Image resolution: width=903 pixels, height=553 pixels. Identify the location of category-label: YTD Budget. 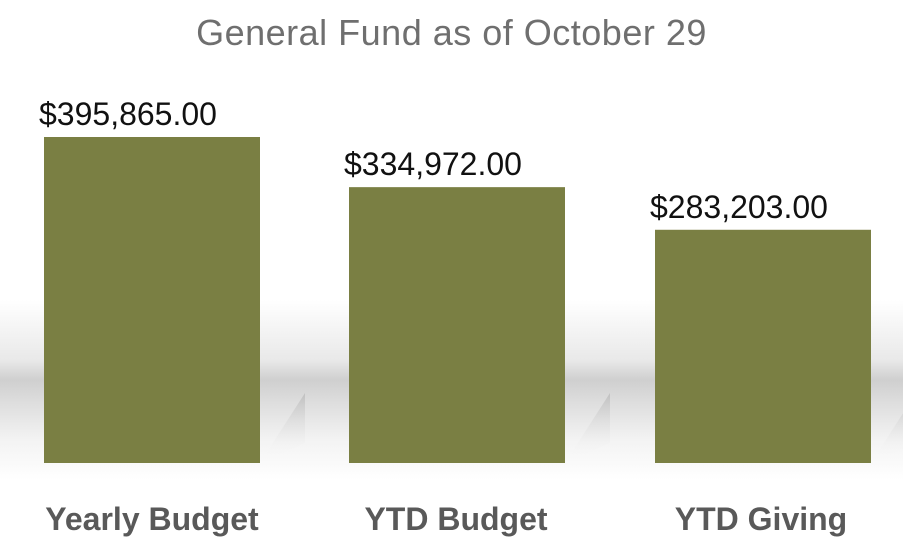
(455, 519).